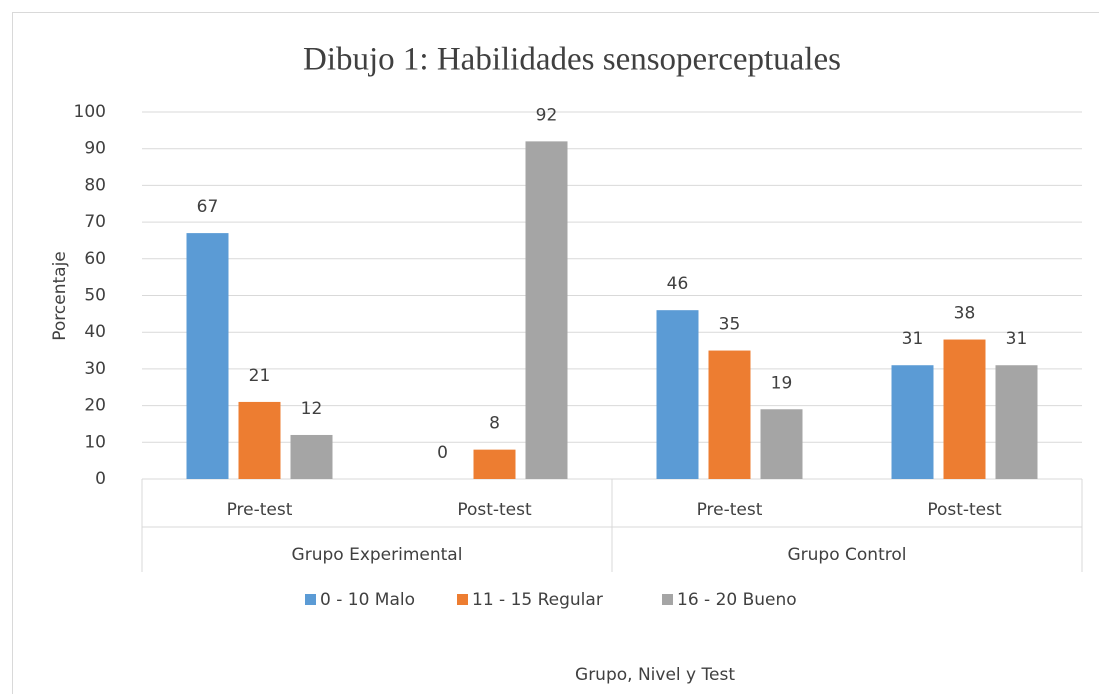 The width and height of the screenshot is (1099, 694). Describe the element at coordinates (95, 149) in the screenshot. I see `y-tick-label: 90` at that location.